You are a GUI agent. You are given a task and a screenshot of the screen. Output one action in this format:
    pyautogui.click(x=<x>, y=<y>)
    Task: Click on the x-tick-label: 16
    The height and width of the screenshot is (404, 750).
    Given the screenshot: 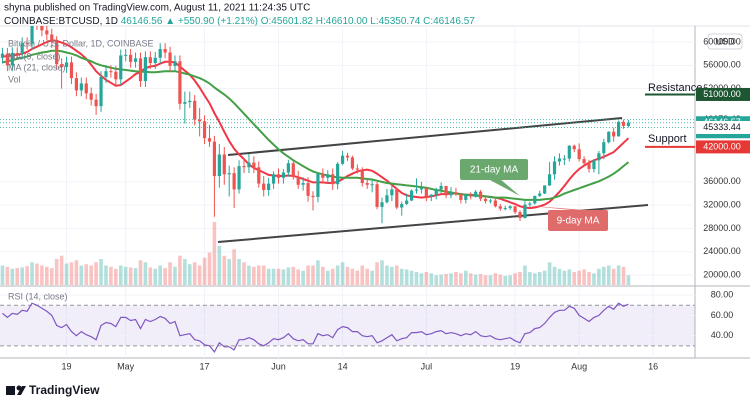 What is the action you would take?
    pyautogui.click(x=653, y=366)
    